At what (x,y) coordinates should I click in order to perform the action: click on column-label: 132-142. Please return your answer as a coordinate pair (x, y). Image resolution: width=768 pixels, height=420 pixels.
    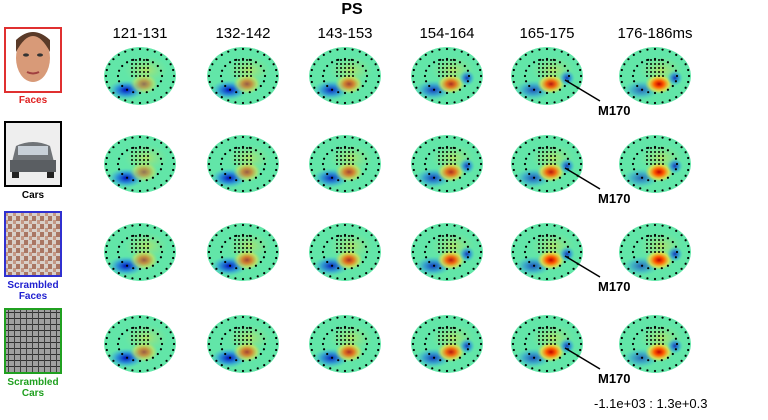
    Looking at the image, I should click on (242, 33).